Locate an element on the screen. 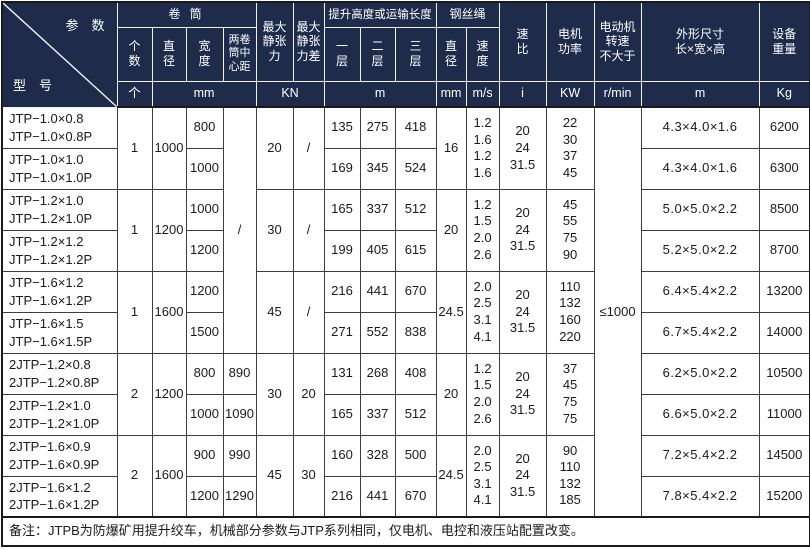  model-cell: JTP−1.2×1.2 JTP−1.2×1.2P is located at coordinates (59, 250).